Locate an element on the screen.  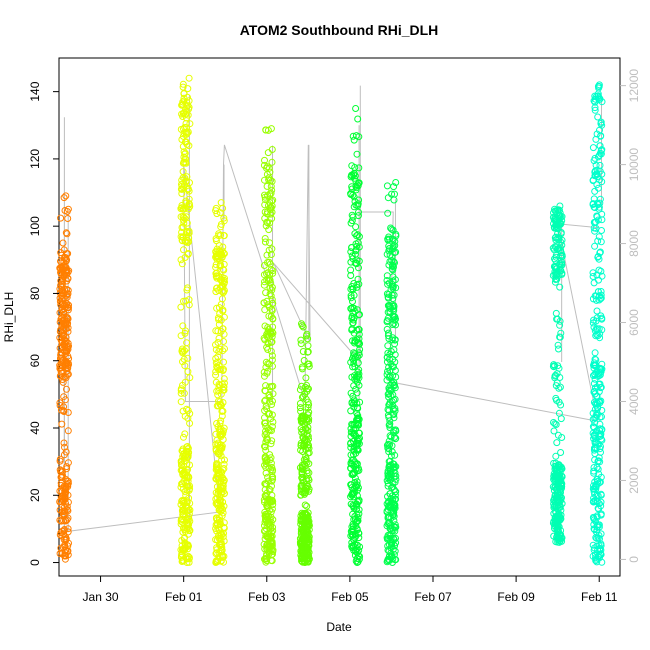
y-axis-label: RHi_DLH is located at coordinates (9, 317).